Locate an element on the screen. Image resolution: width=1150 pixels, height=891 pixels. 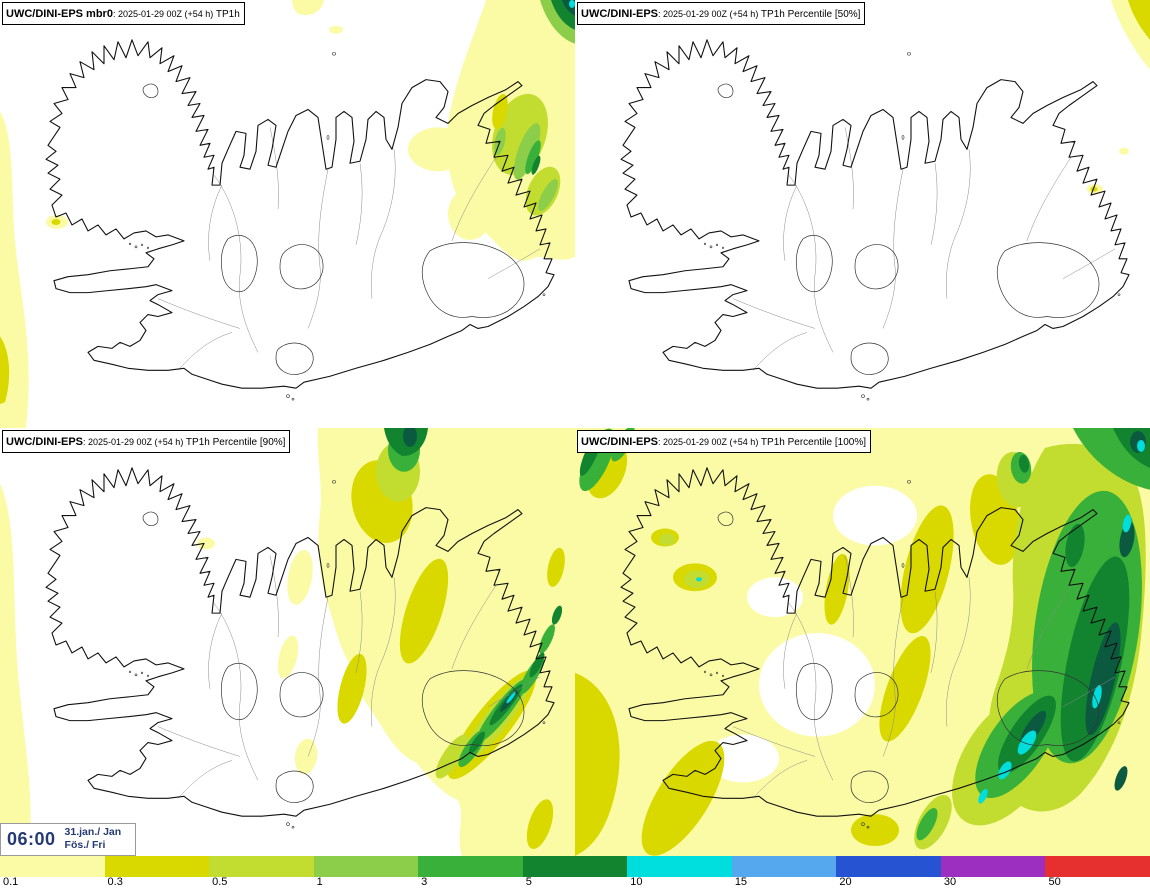
colorbar-tick-label: 3 is located at coordinates (424, 882).